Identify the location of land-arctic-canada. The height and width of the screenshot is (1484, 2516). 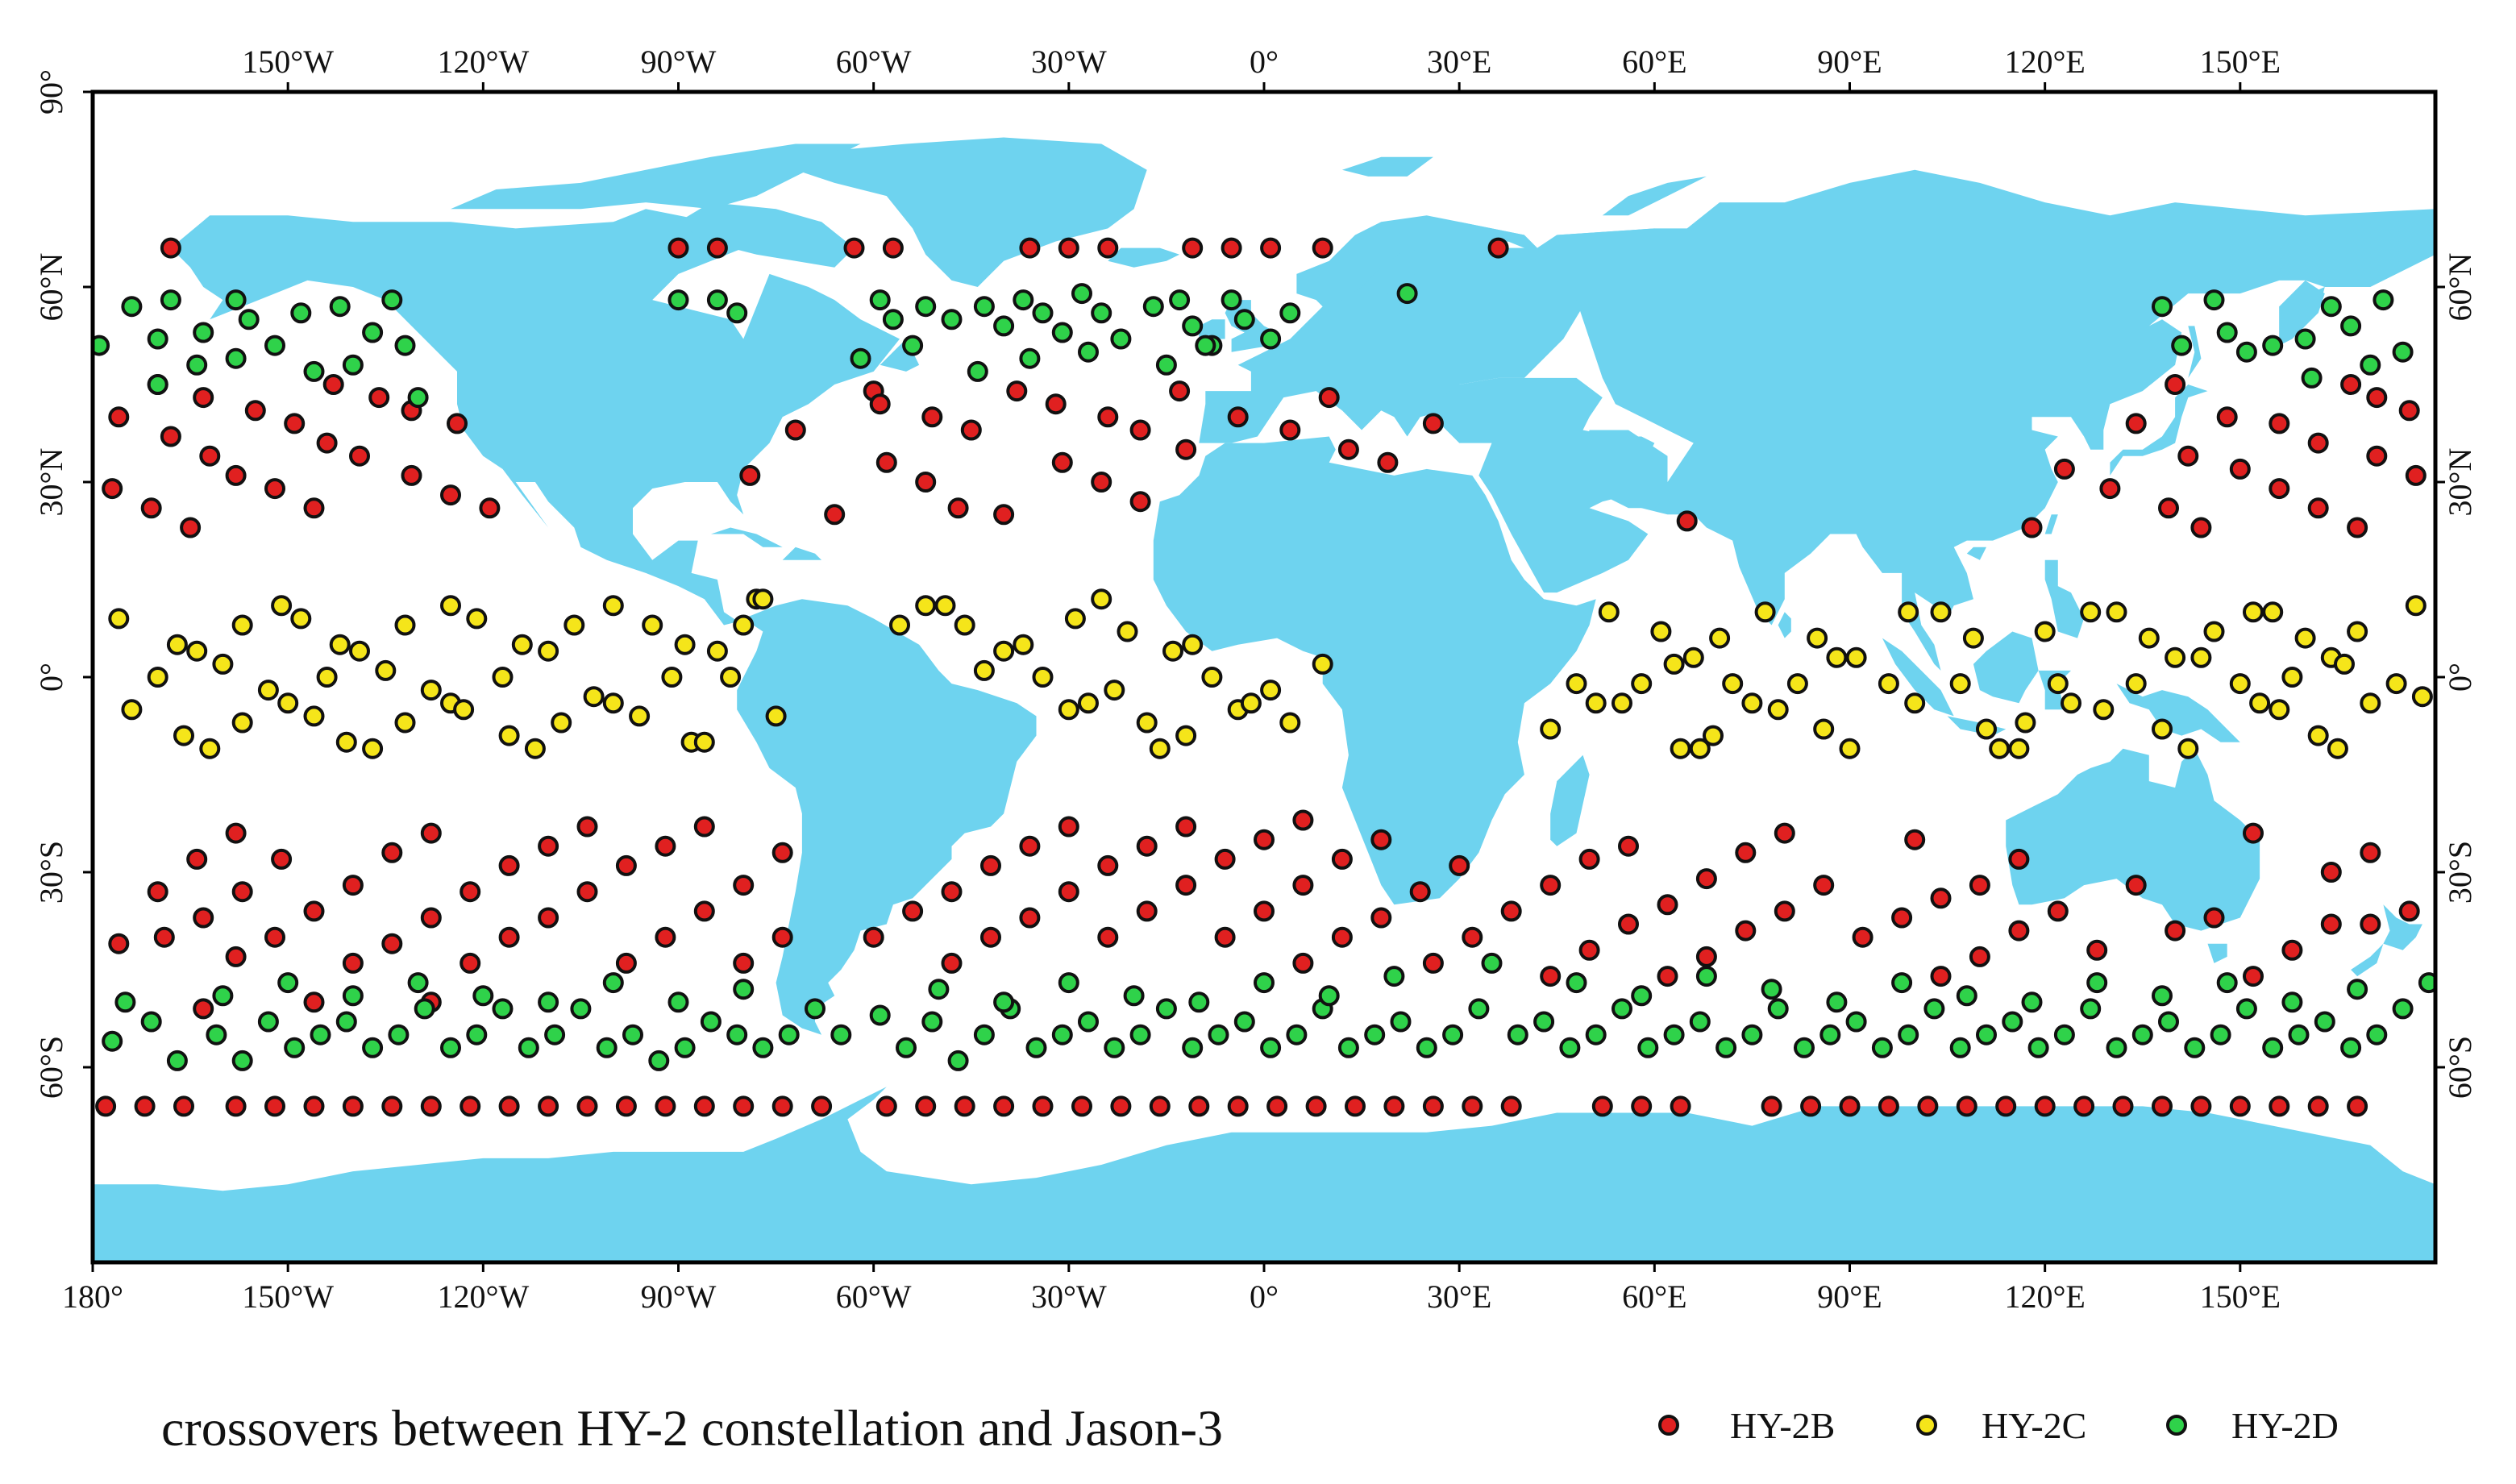
(656, 176).